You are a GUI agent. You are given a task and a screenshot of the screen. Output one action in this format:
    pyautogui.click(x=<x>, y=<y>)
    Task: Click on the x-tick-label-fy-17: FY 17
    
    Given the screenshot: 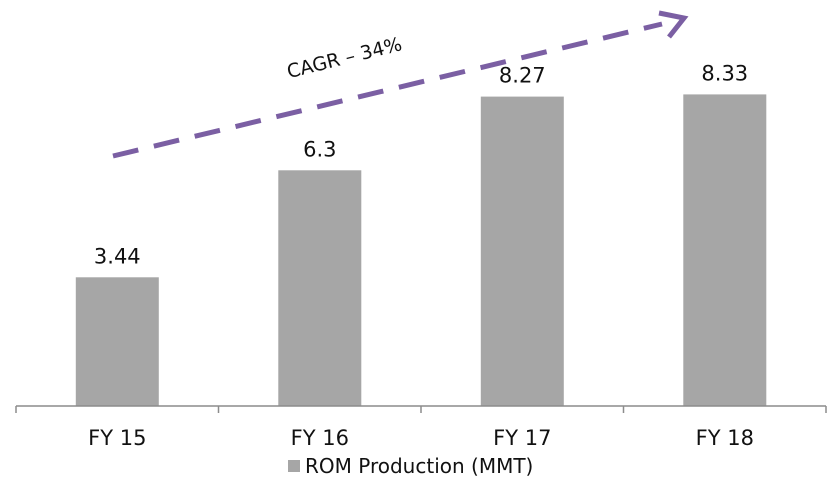 What is the action you would take?
    pyautogui.click(x=522, y=438)
    